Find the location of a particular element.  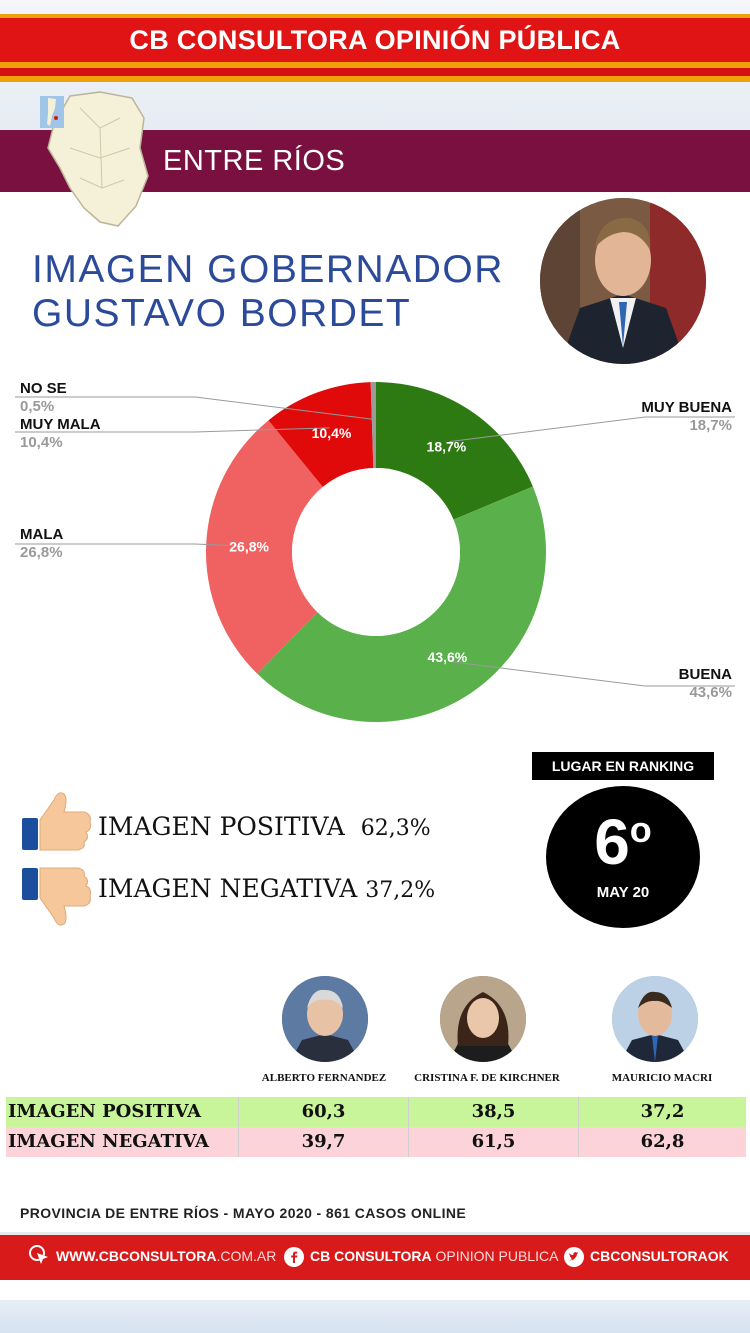

bottom-strip is located at coordinates (375, 1316).